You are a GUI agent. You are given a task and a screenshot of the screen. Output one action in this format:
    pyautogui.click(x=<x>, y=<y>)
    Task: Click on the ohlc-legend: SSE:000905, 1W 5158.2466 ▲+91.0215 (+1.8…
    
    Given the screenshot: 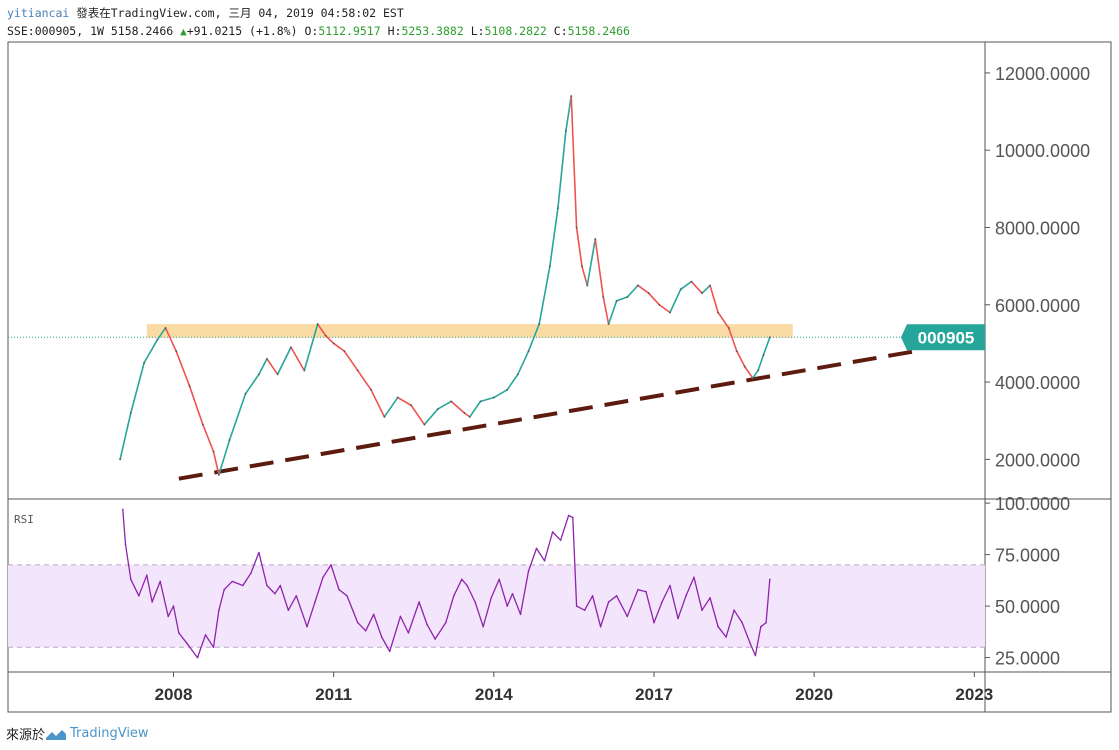 What is the action you would take?
    pyautogui.click(x=318, y=31)
    